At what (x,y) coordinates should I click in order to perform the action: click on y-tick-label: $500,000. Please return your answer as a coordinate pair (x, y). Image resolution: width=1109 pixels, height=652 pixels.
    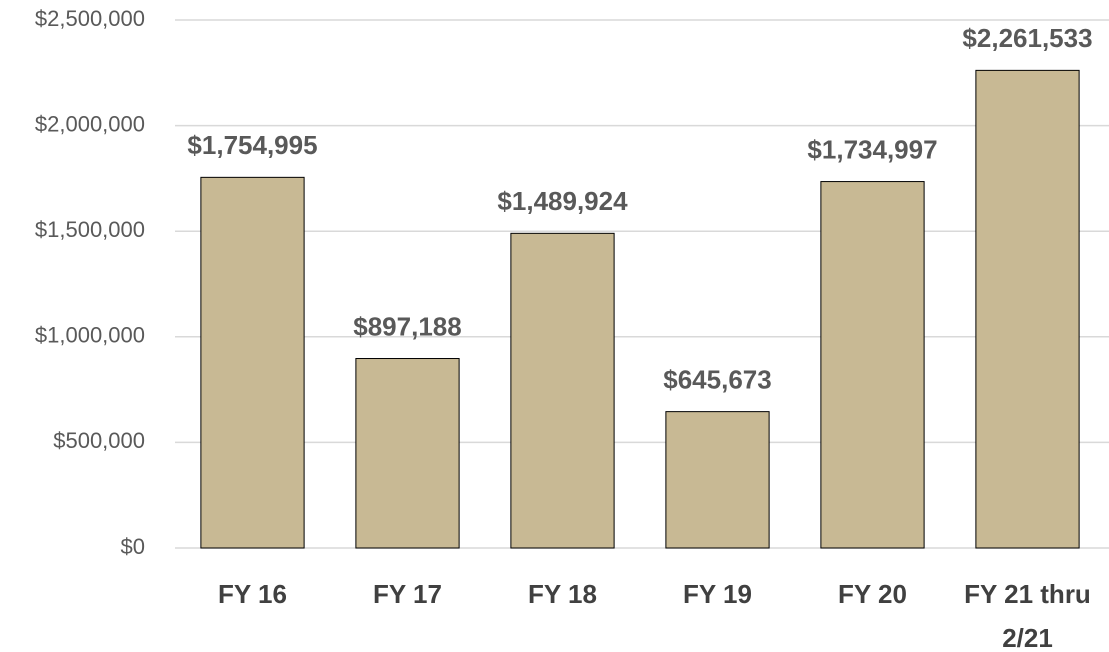
    Looking at the image, I should click on (99, 440).